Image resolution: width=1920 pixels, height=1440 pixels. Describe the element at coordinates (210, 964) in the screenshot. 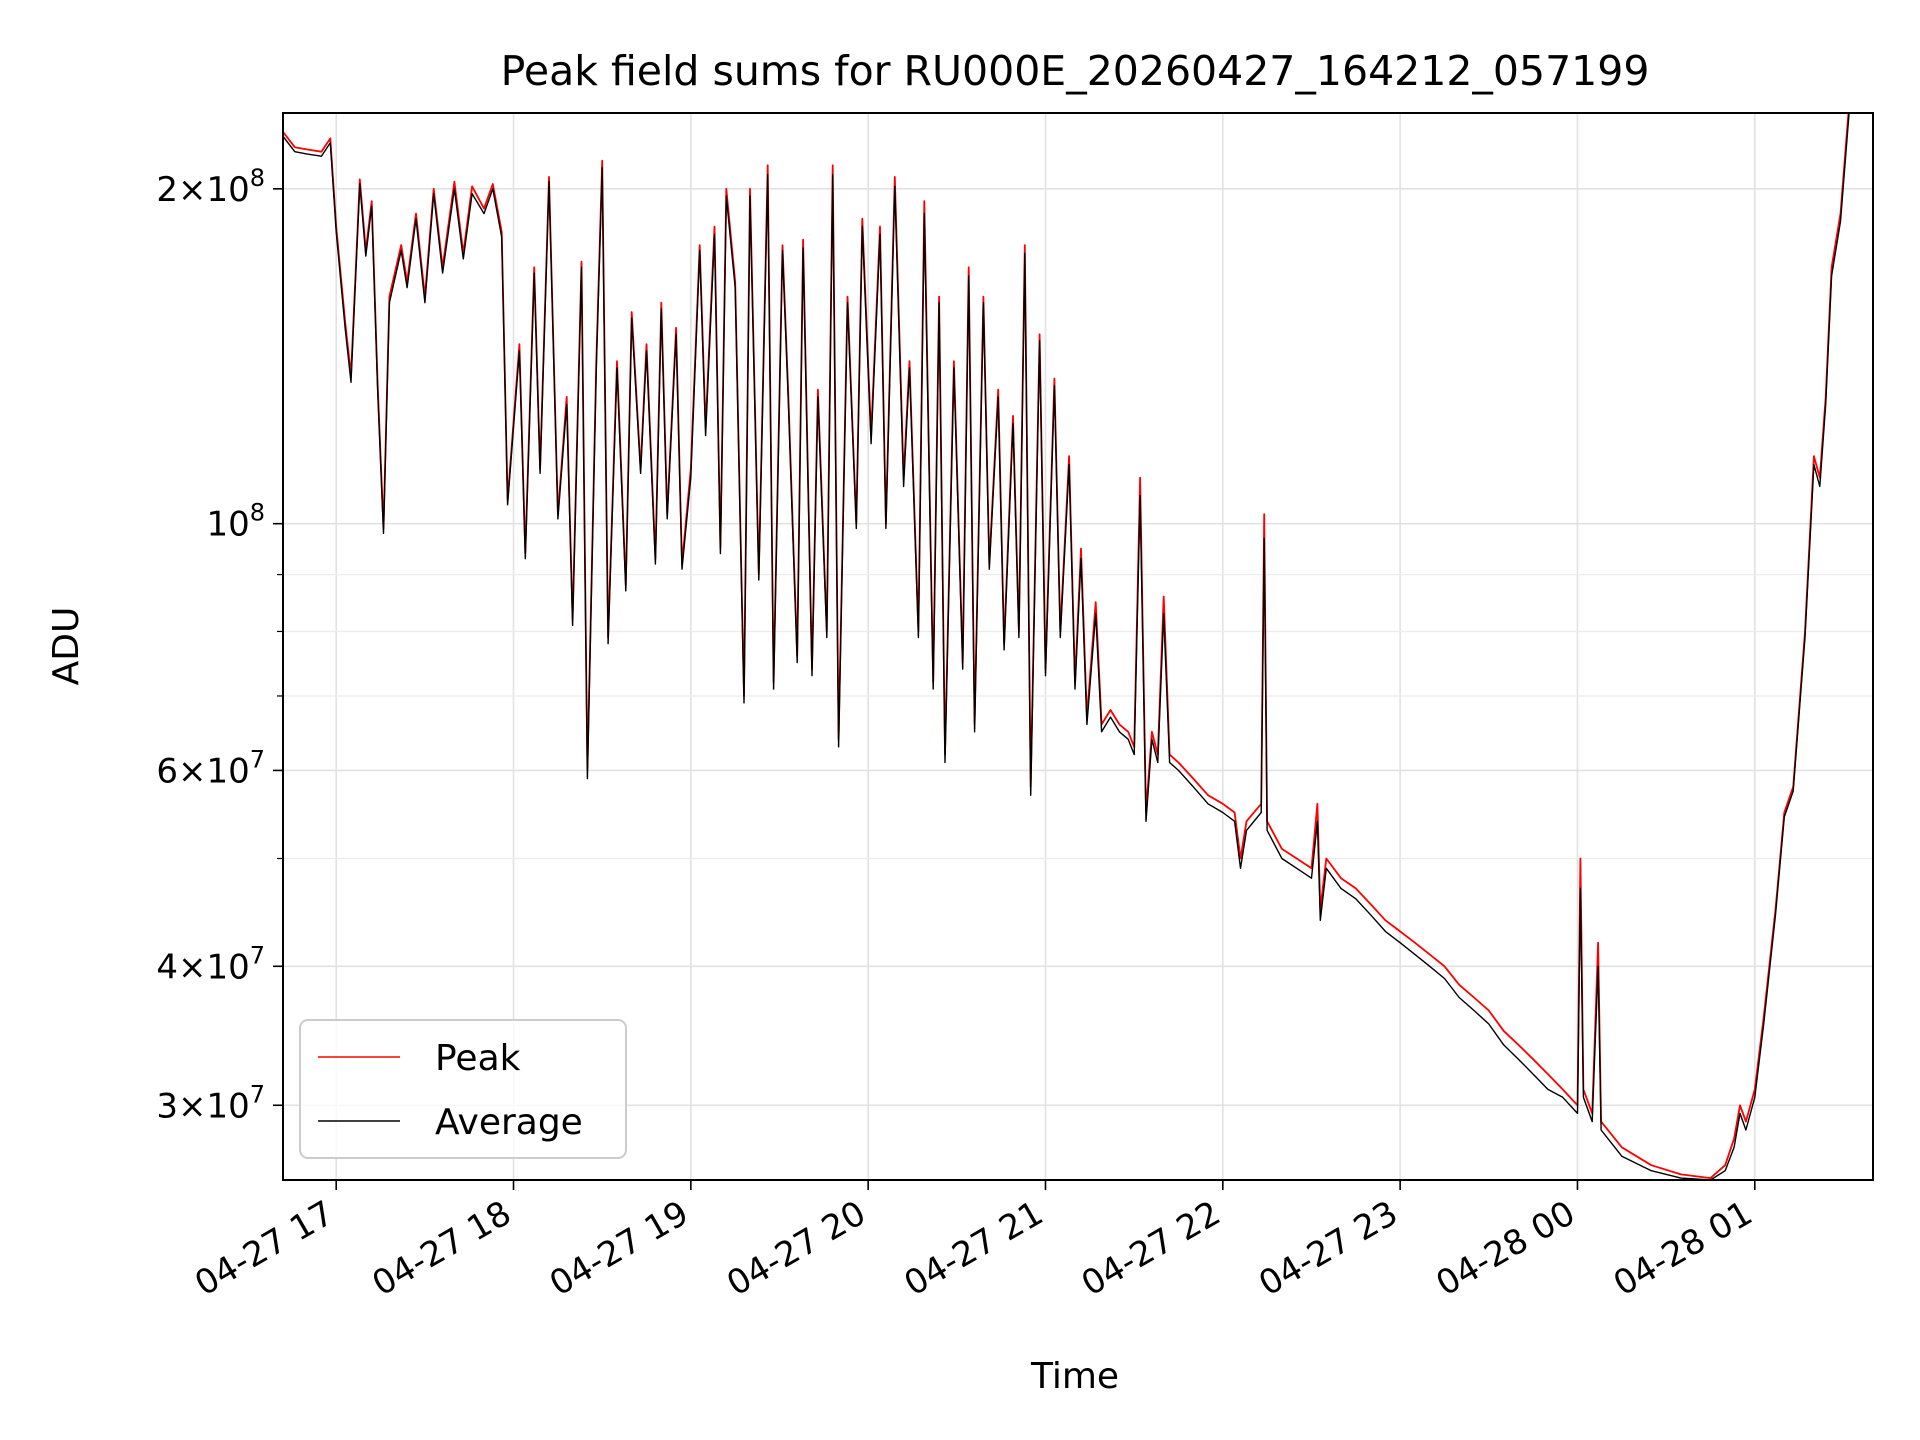

I see `y-tick-label: 4×107` at that location.